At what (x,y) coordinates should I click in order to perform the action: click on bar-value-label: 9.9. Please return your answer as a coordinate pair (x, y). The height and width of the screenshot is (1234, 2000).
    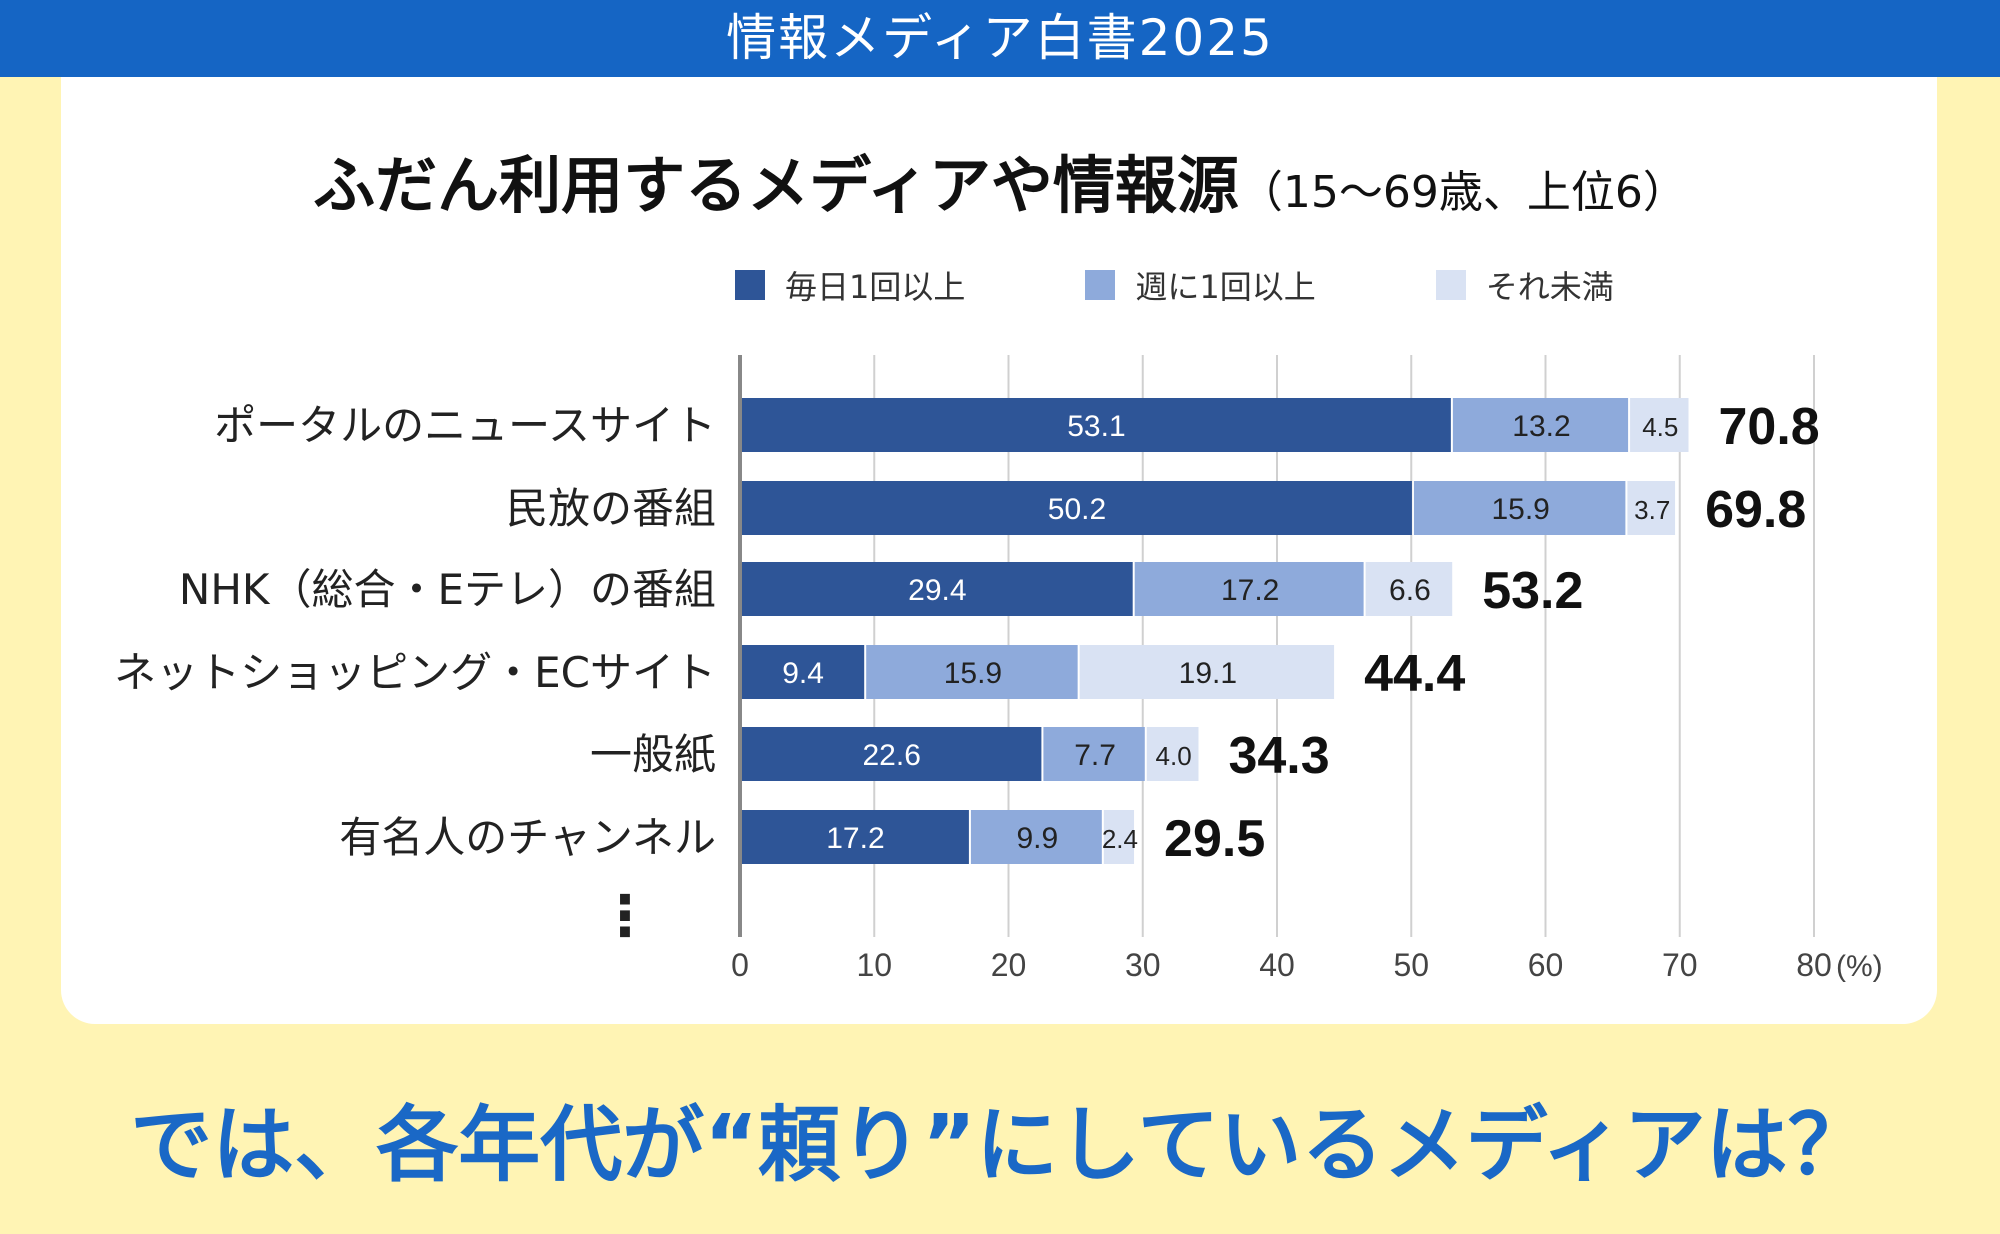
    Looking at the image, I should click on (1038, 838).